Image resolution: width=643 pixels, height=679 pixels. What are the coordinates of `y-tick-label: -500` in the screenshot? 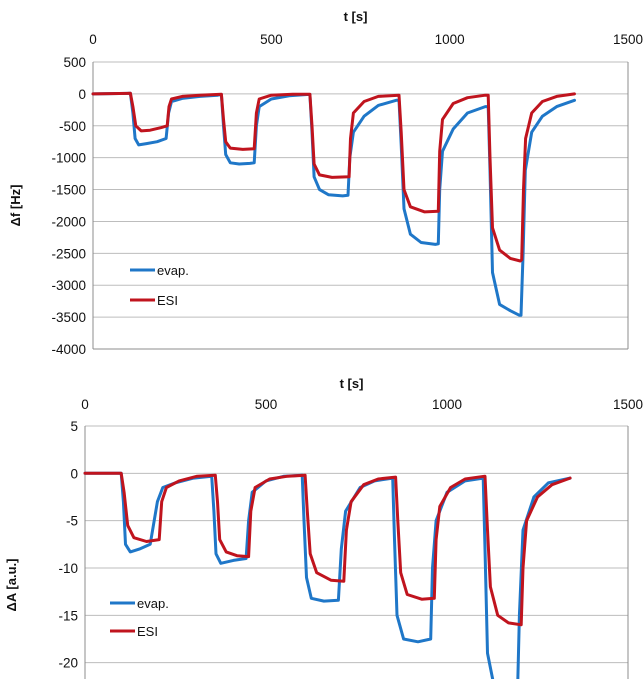 It's located at (72, 126).